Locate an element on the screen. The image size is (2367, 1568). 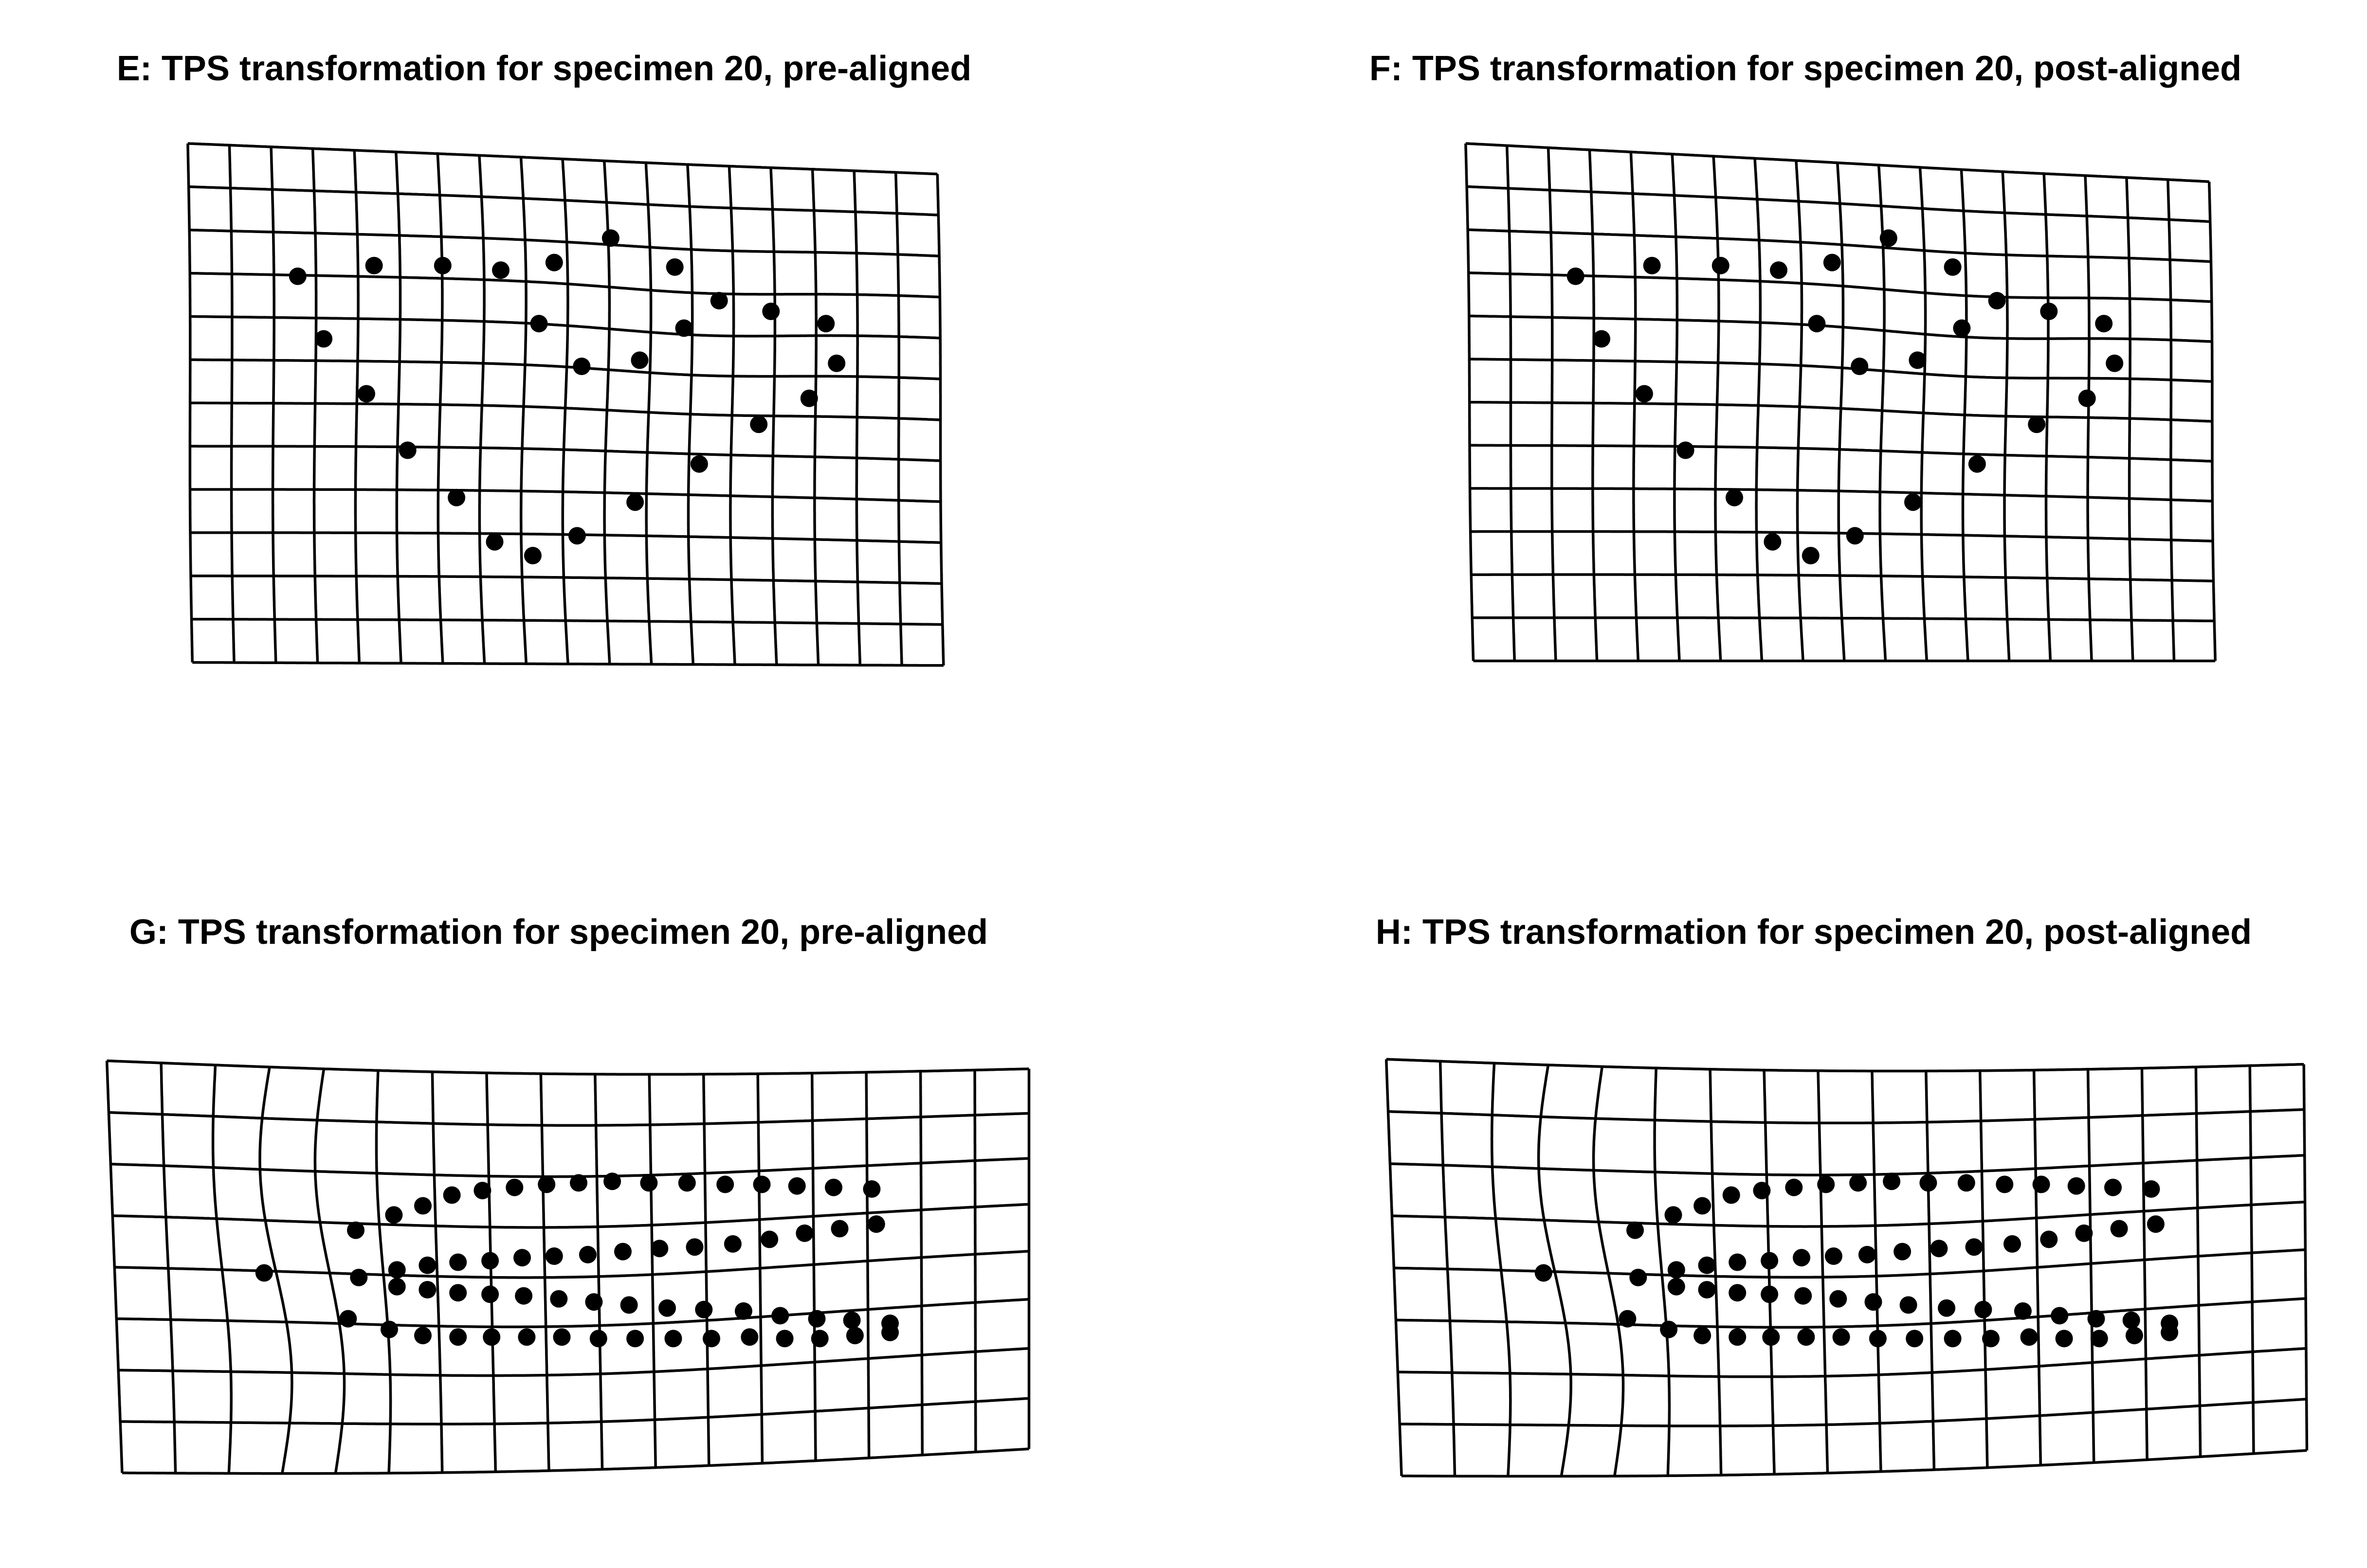
panel-f-grid-row-line is located at coordinates (1841, 453).